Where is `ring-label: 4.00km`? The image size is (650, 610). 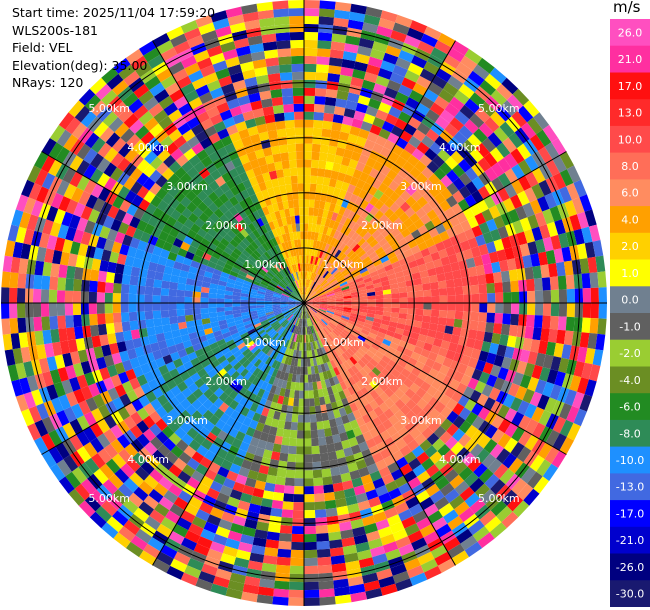 ring-label: 4.00km is located at coordinates (148, 147).